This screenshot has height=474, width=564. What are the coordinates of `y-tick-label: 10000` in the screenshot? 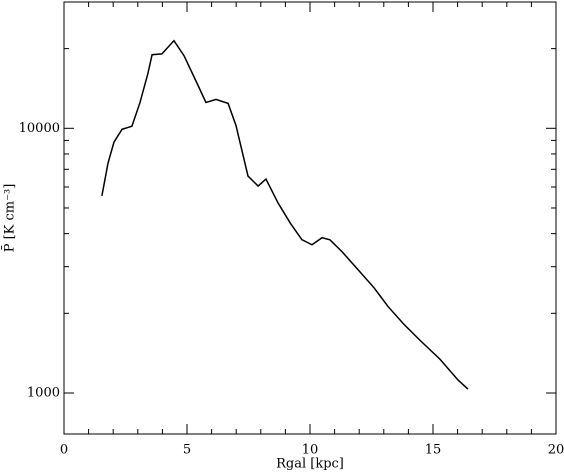 It's located at (39, 128).